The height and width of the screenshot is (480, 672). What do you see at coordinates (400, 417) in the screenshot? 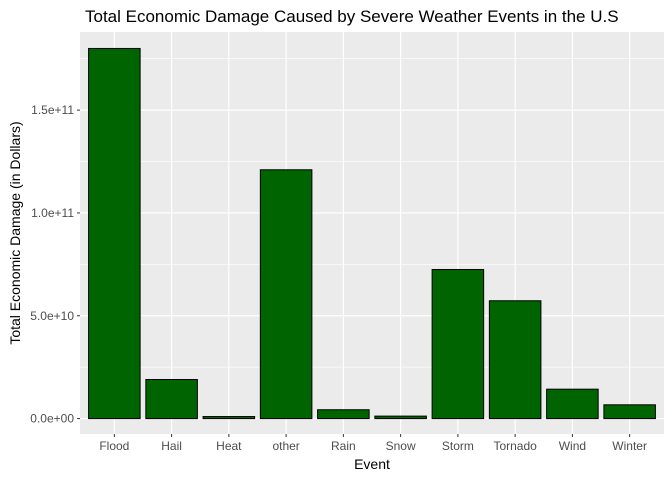
I see `bar-snow` at bounding box center [400, 417].